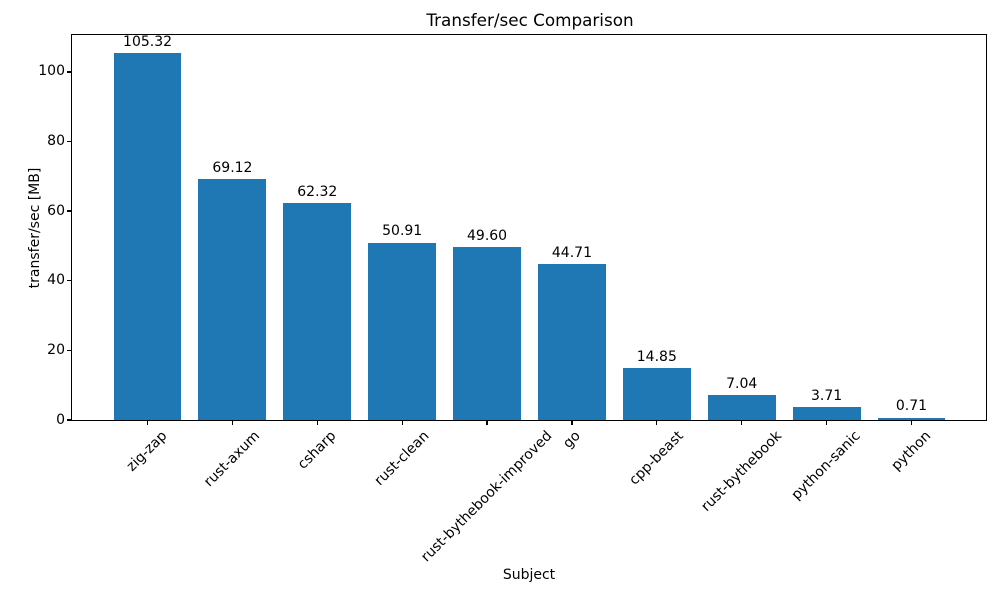  I want to click on bar-csharp, so click(317, 311).